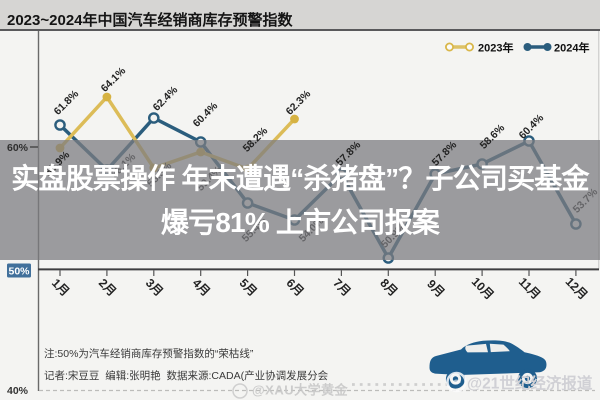 This screenshot has width=600, height=400. I want to click on svg-text: @21世纪经济报道, so click(530, 383).